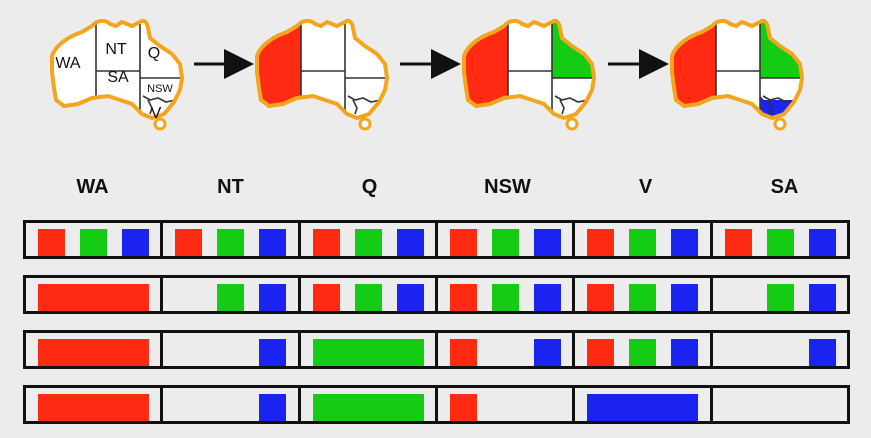 This screenshot has height=438, width=871. Describe the element at coordinates (160, 89) in the screenshot. I see `map-label-nsw: NSW` at that location.